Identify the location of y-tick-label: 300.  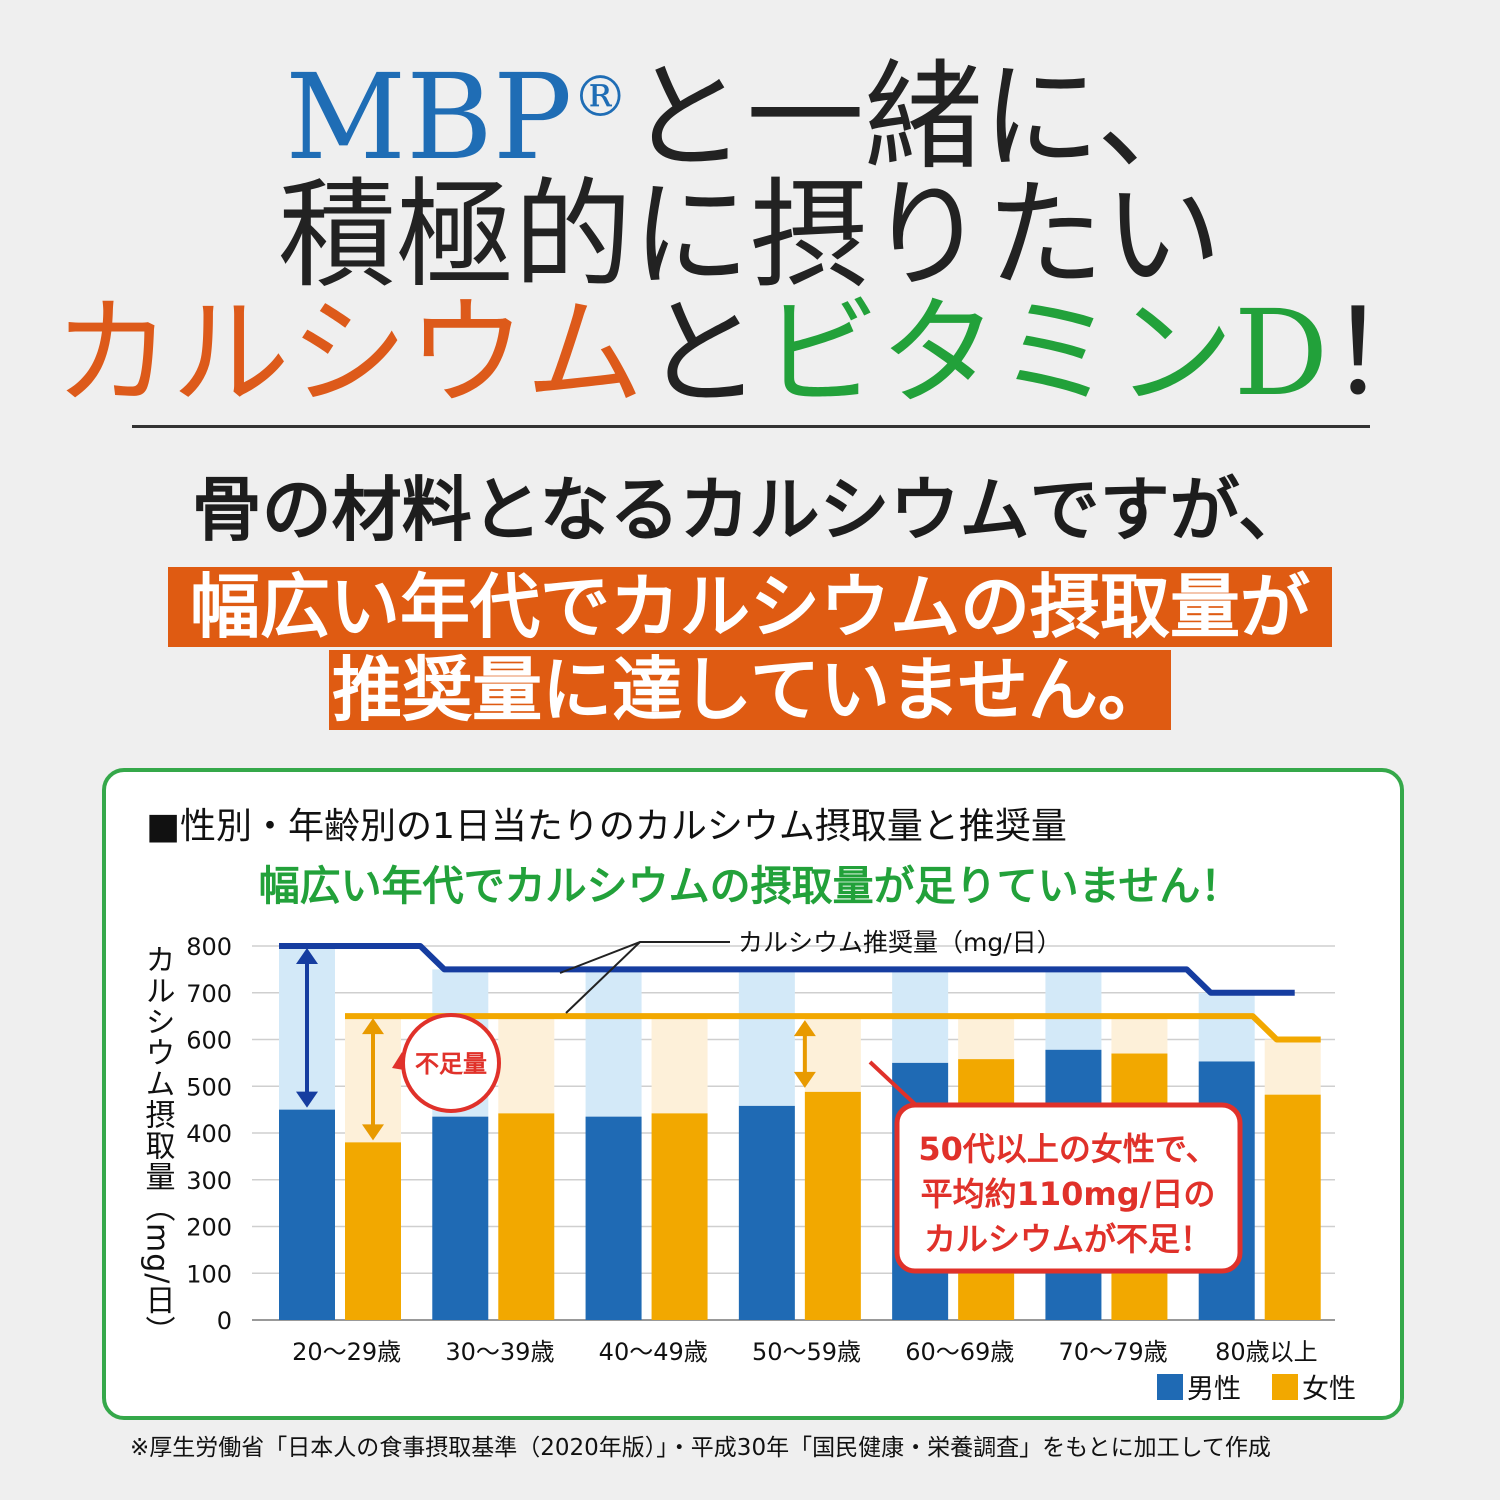
(209, 1181).